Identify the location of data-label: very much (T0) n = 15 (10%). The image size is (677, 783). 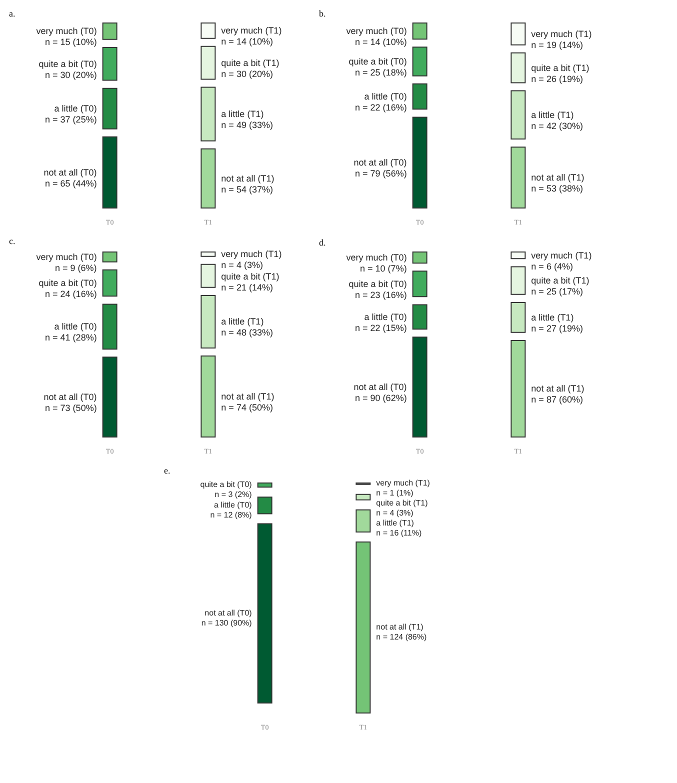
(66, 37).